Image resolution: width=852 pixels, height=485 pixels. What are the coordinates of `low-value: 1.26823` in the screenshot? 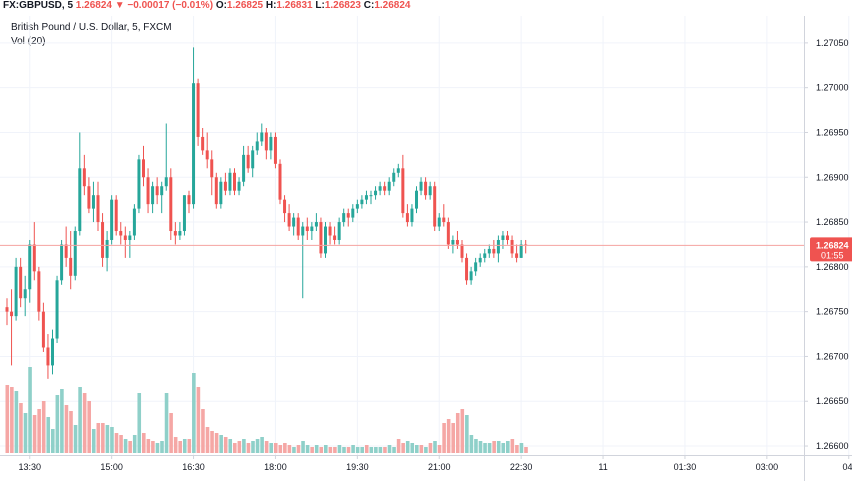 It's located at (342, 5).